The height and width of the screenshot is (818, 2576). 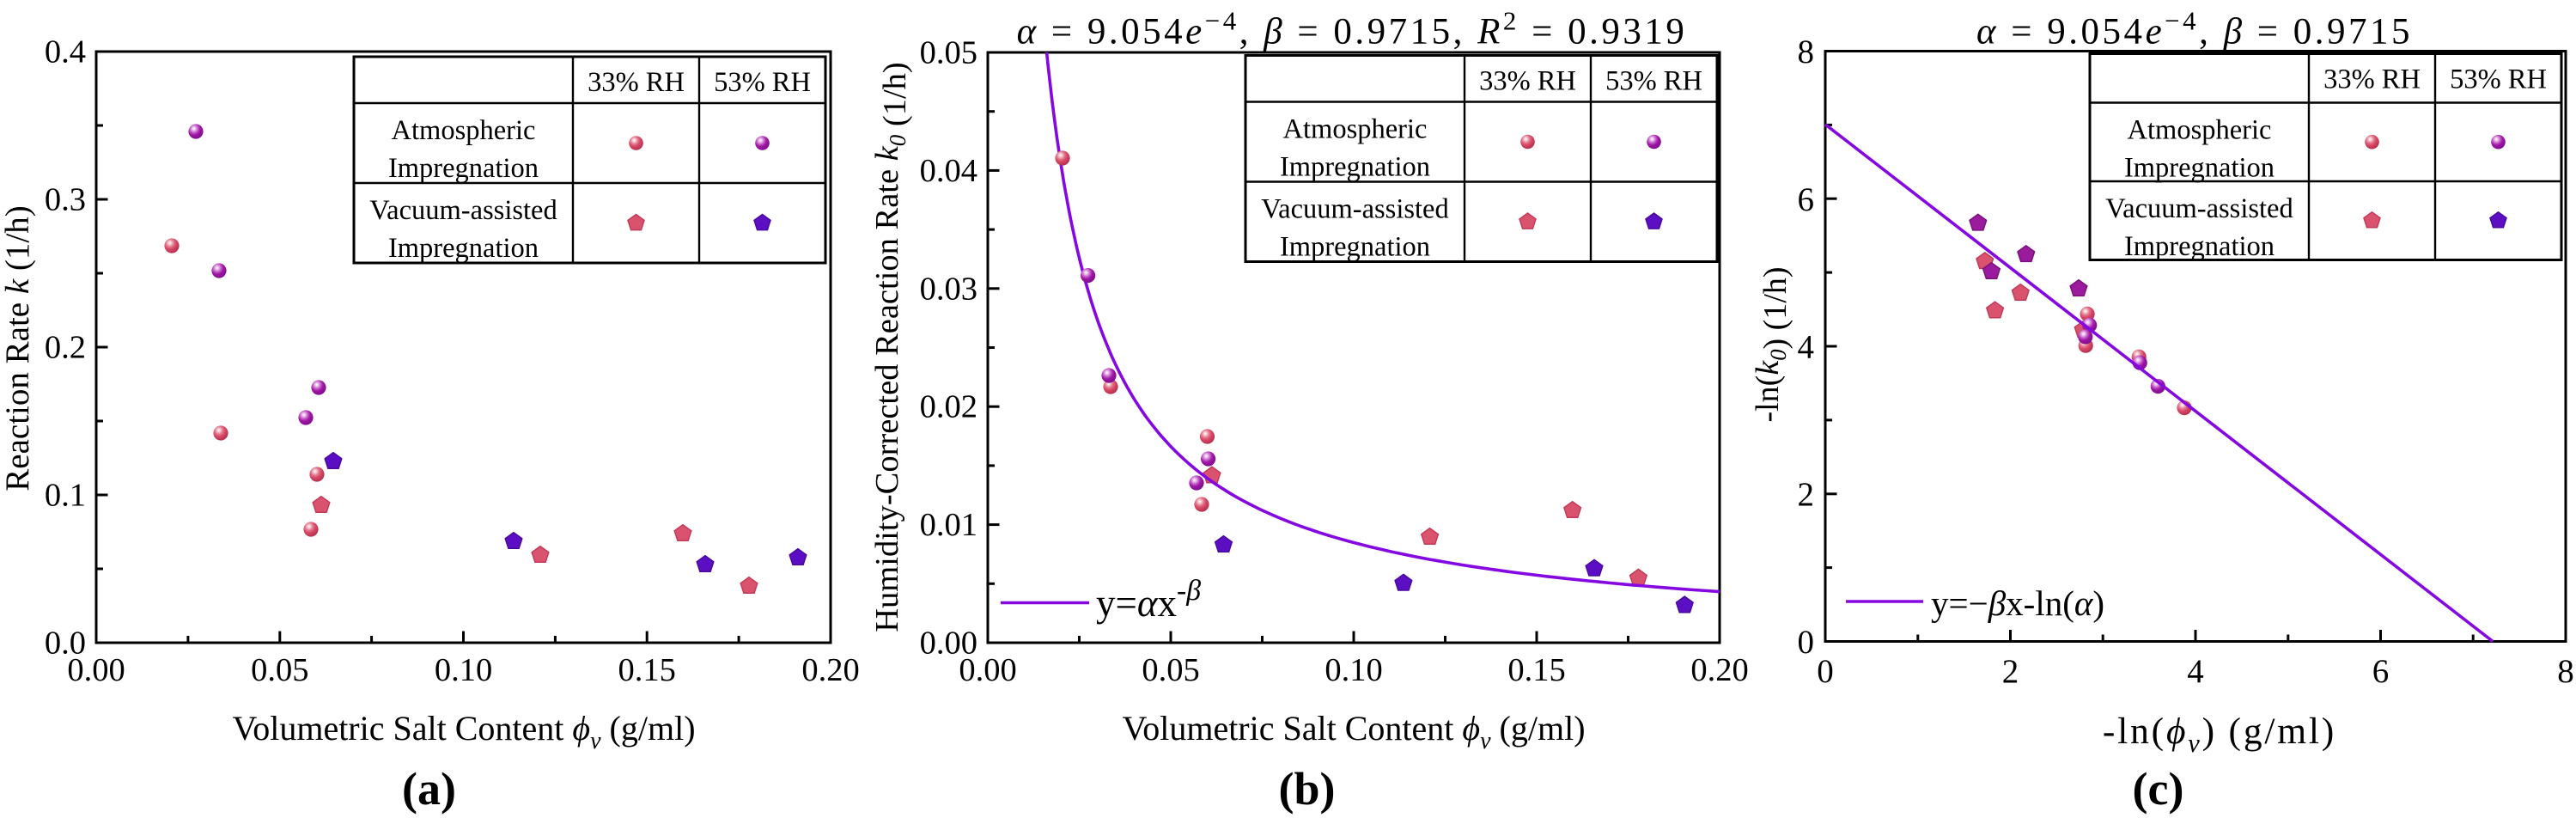 What do you see at coordinates (1307, 789) in the screenshot?
I see `svg-text: (b)` at bounding box center [1307, 789].